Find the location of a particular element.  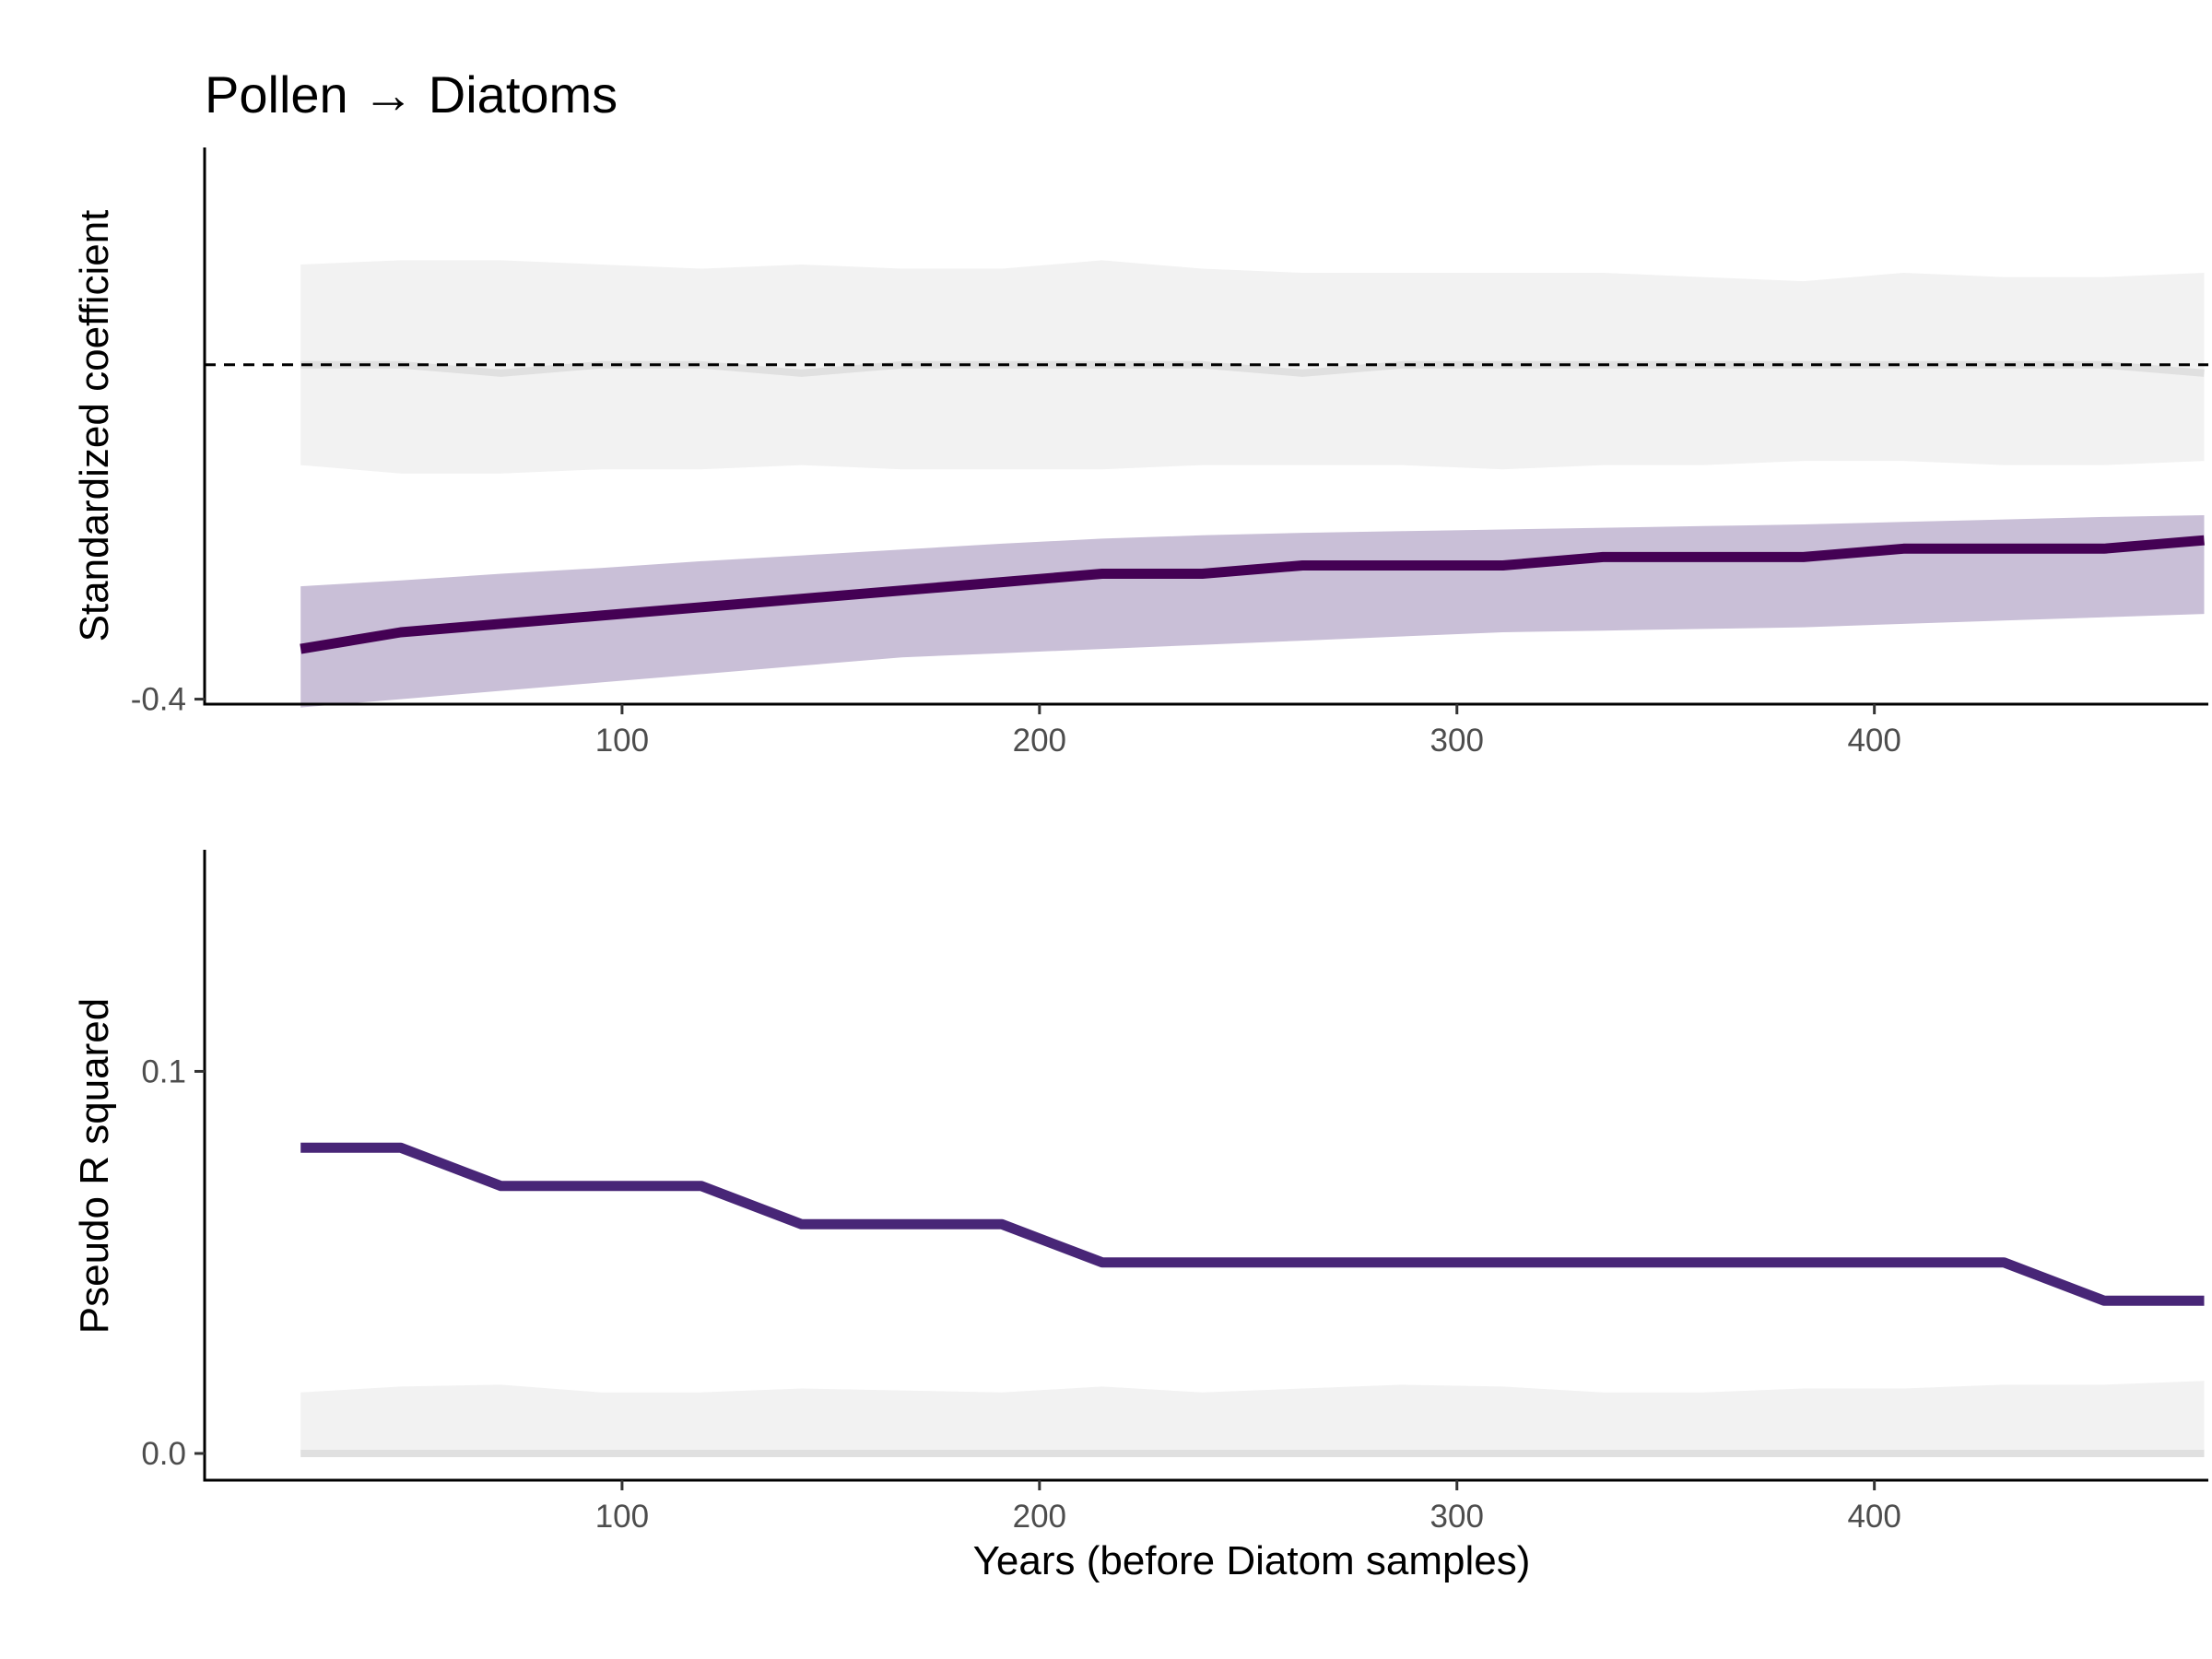

y-tick-label: 0.0 is located at coordinates (163, 1454).